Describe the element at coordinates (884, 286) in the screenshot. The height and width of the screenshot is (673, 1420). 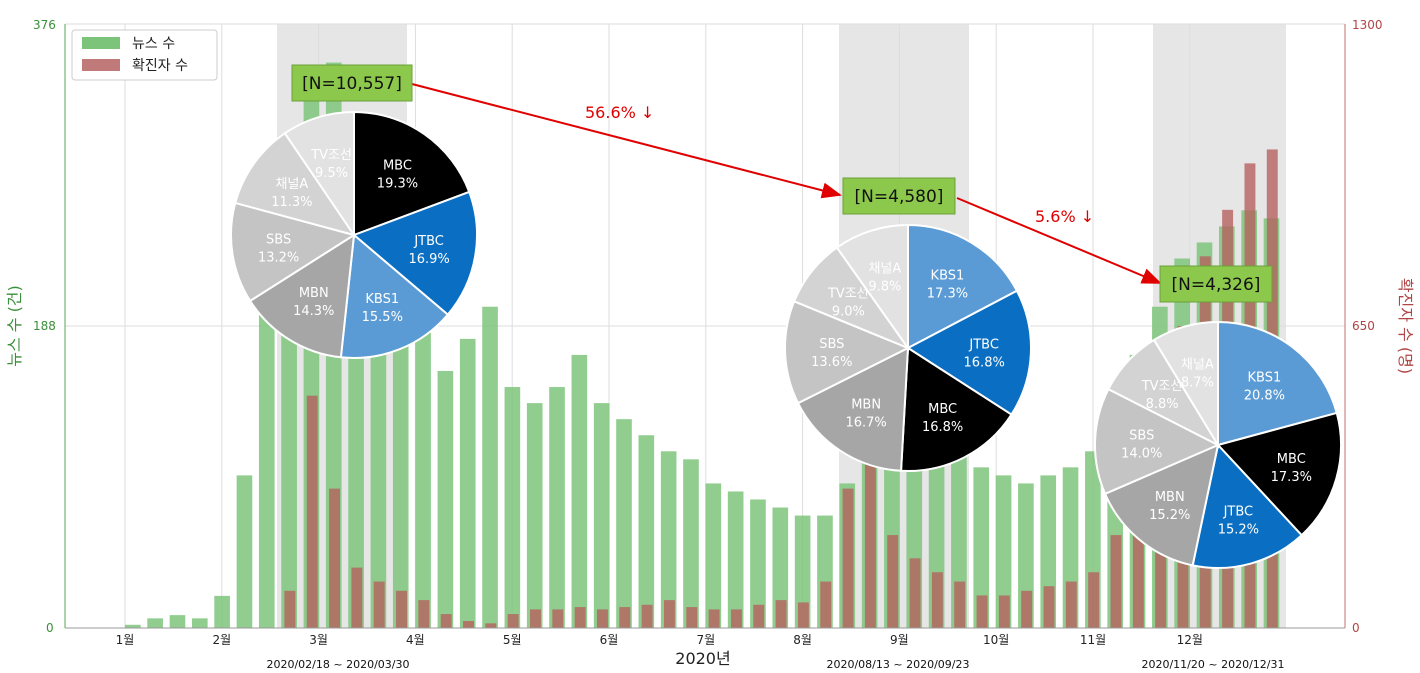
I see `pie-slice-pct: 9.8%` at that location.